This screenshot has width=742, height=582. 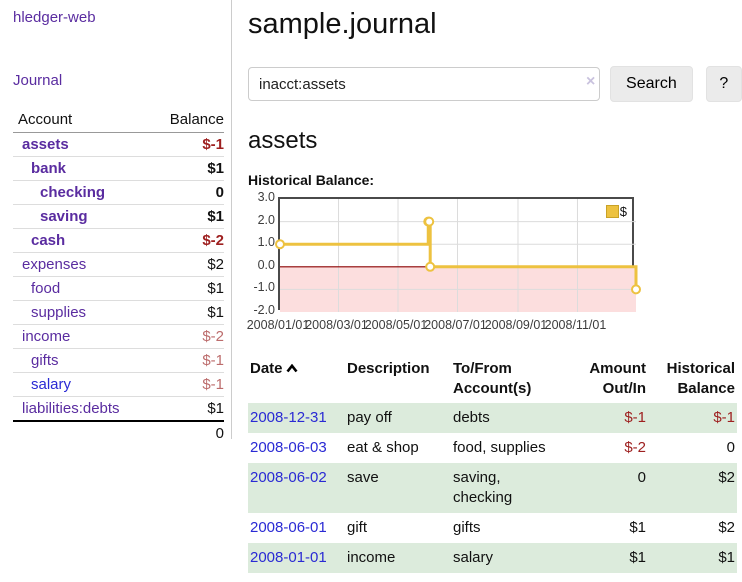 What do you see at coordinates (471, 417) in the screenshot?
I see `transaction-accounts: debts` at bounding box center [471, 417].